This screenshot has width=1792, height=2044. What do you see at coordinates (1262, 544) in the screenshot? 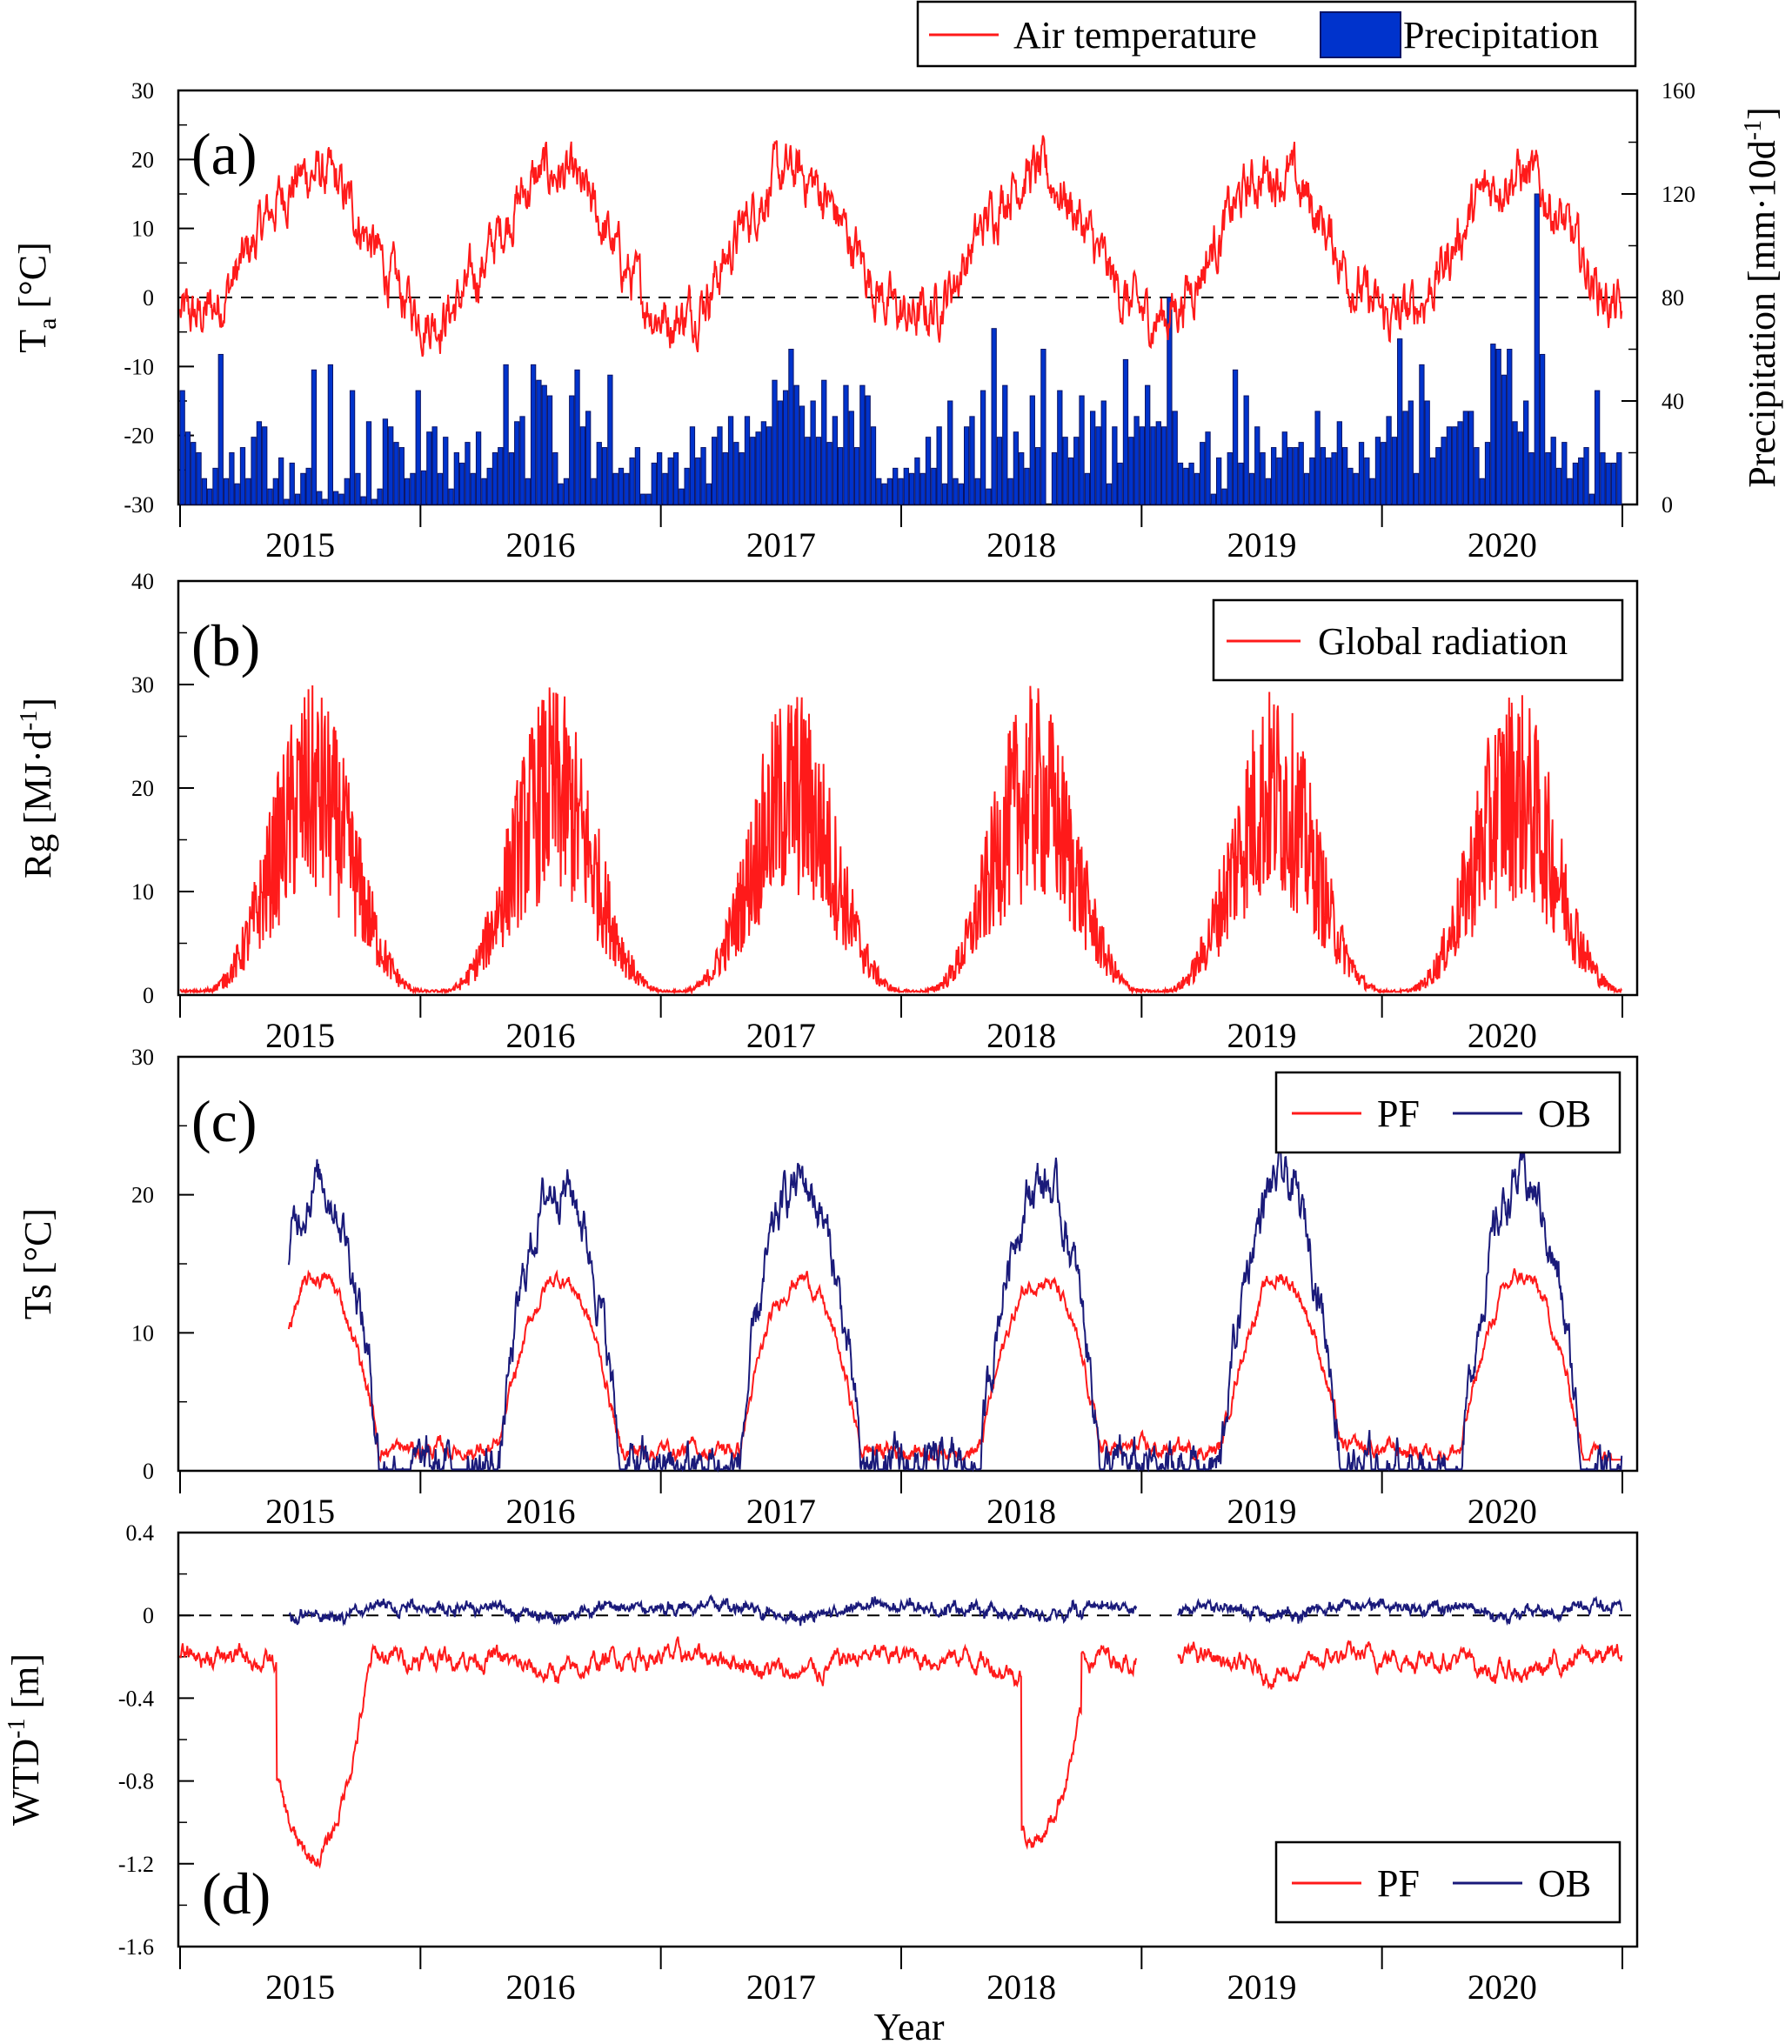
I see `year-label-a-2019: 2019` at bounding box center [1262, 544].